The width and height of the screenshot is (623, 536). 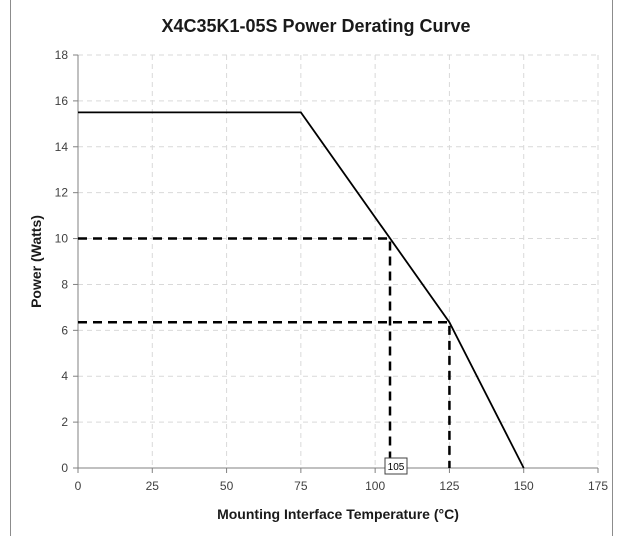 I want to click on x-tick-label: 100, so click(x=375, y=486).